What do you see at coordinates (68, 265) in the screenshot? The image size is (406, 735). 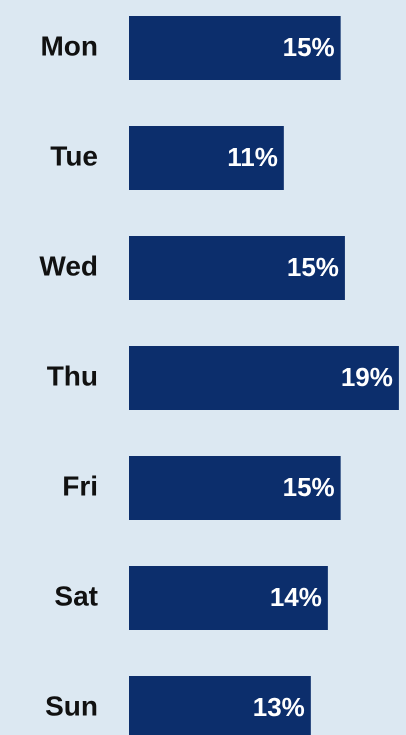 I see `category-label: Wed` at bounding box center [68, 265].